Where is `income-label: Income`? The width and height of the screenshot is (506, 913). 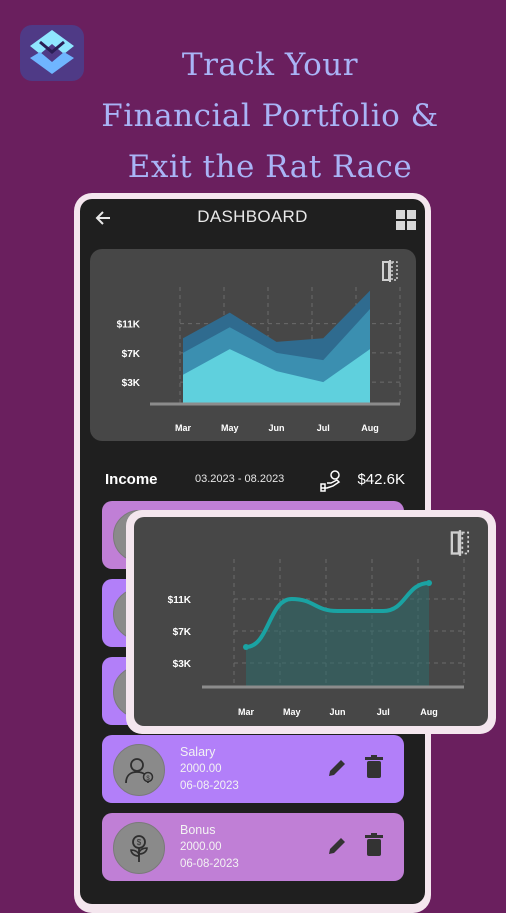 income-label: Income is located at coordinates (131, 479).